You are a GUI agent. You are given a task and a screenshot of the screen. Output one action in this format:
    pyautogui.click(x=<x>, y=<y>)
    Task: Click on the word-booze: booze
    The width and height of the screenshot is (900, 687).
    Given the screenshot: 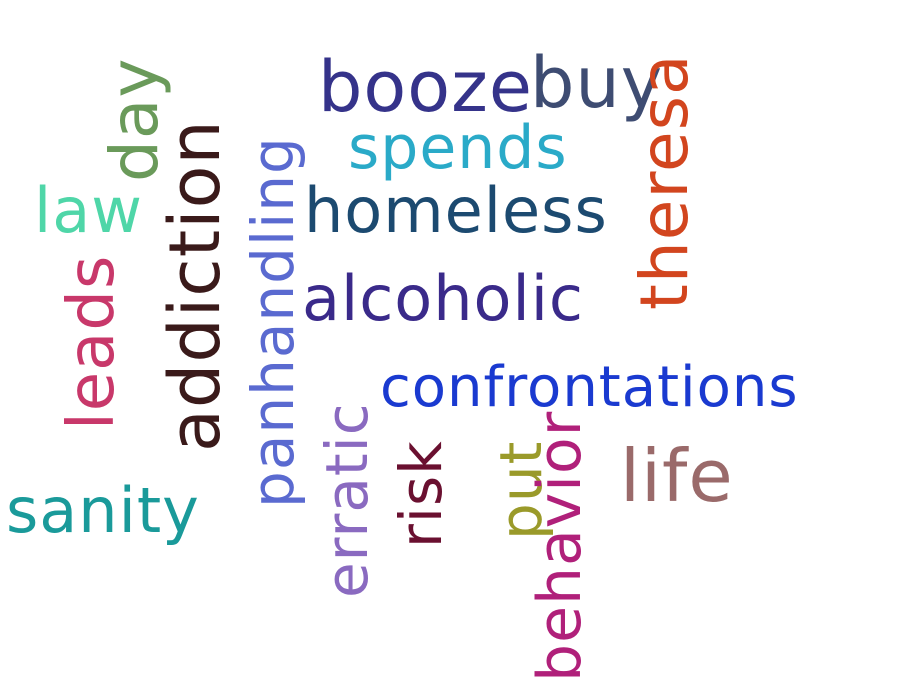 What is the action you would take?
    pyautogui.click(x=425, y=87)
    